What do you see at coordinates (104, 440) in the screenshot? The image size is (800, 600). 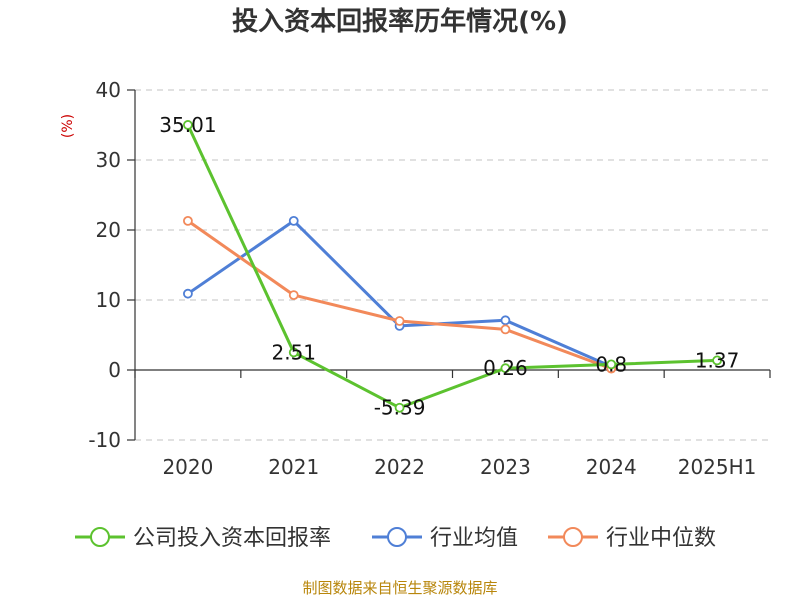 I see `y-tick-label: -10` at bounding box center [104, 440].